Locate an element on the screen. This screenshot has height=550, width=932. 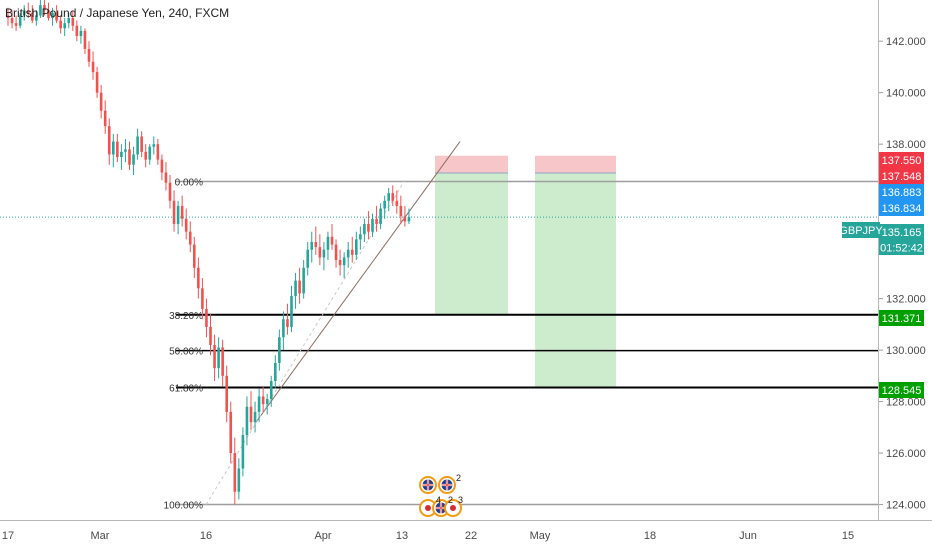
countdown-label: 01:52:42 is located at coordinates (901, 249).